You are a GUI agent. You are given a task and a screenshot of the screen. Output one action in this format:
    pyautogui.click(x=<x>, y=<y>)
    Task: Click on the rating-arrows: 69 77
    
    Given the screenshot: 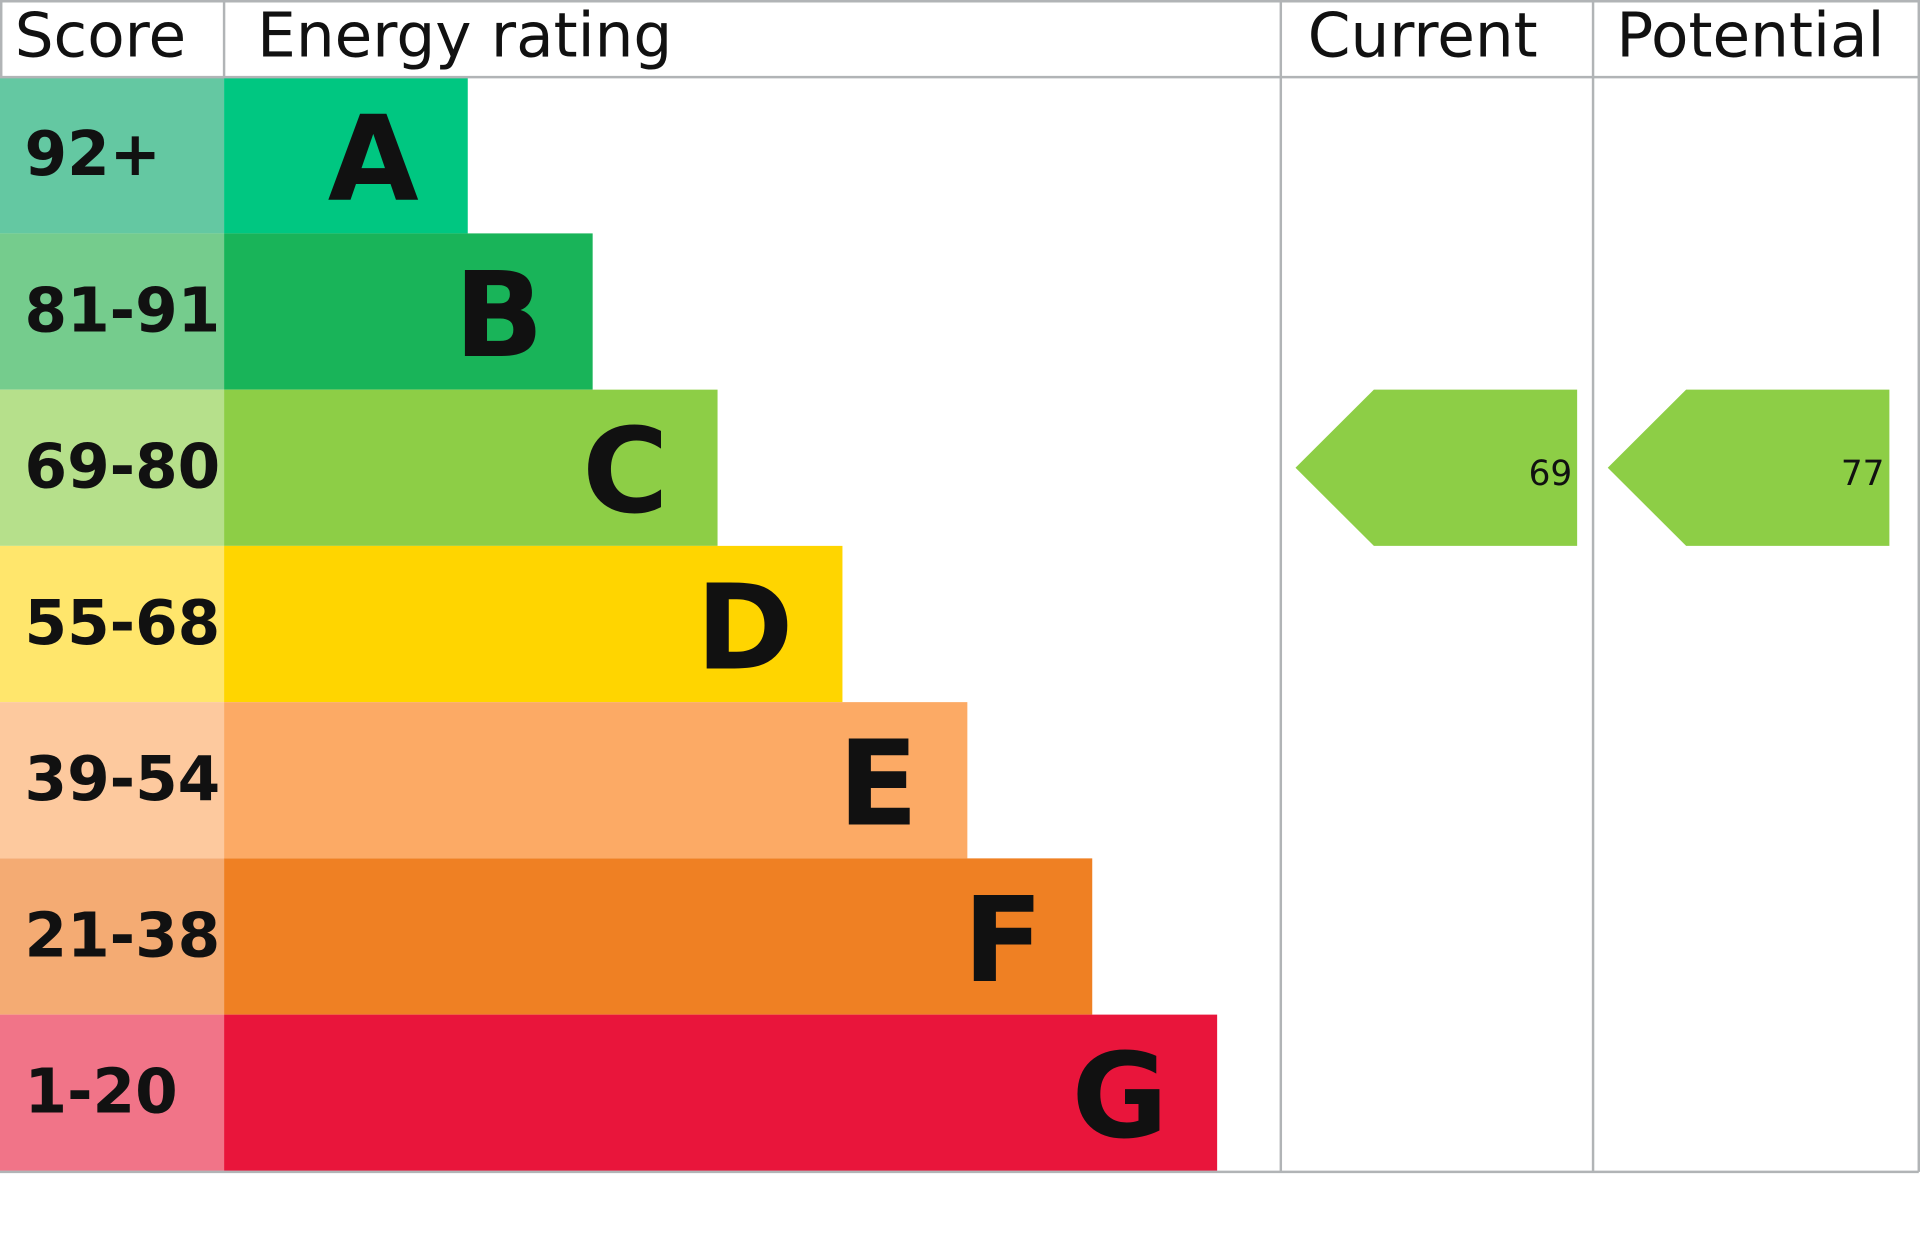 What is the action you would take?
    pyautogui.click(x=1592, y=467)
    